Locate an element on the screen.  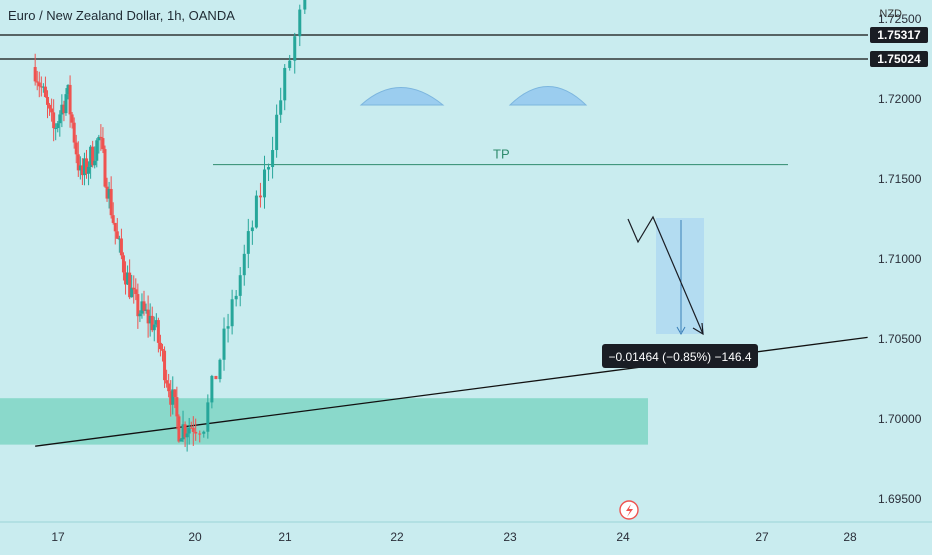
measure-arrowhead is located at coordinates (681, 331).